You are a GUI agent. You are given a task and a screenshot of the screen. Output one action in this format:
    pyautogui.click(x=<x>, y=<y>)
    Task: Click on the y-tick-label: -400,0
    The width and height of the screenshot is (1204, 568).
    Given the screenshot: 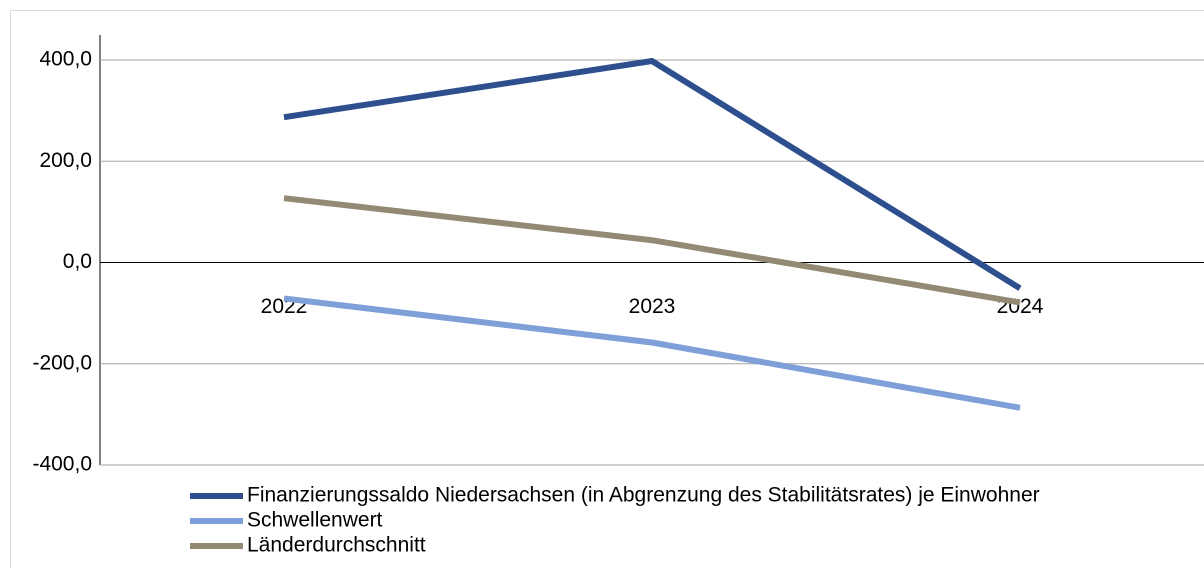 What is the action you would take?
    pyautogui.click(x=62, y=464)
    